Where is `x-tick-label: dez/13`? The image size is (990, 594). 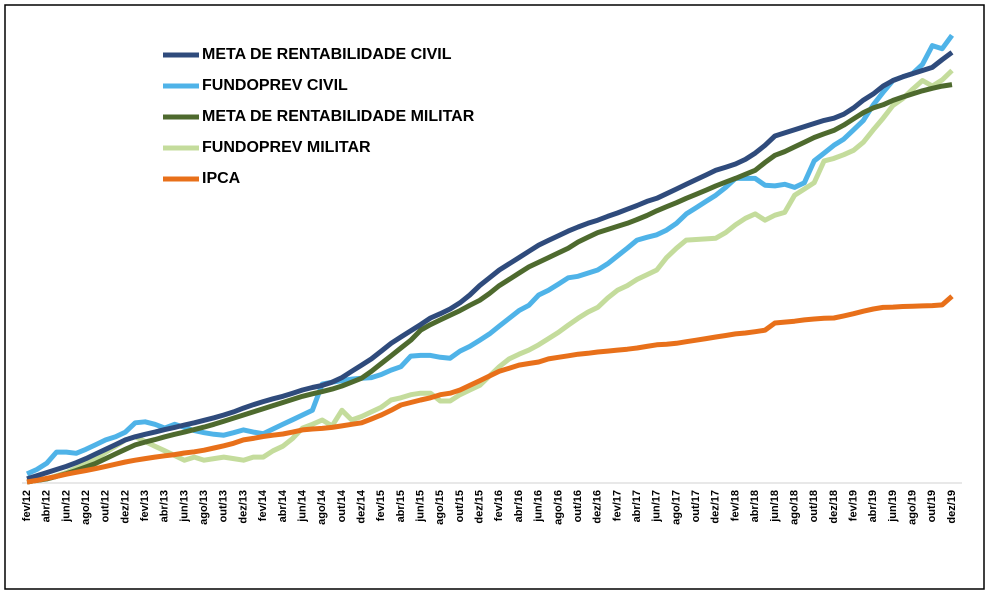 x-tick-label: dez/13 is located at coordinates (243, 507).